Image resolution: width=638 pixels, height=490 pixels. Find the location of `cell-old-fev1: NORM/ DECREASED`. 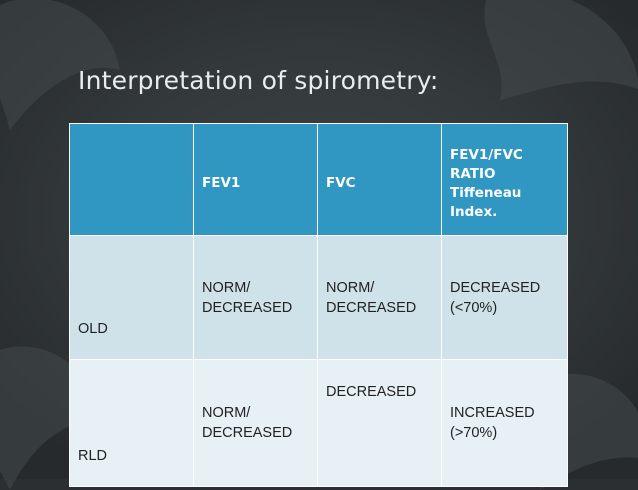

cell-old-fev1: NORM/ DECREASED is located at coordinates (255, 297).